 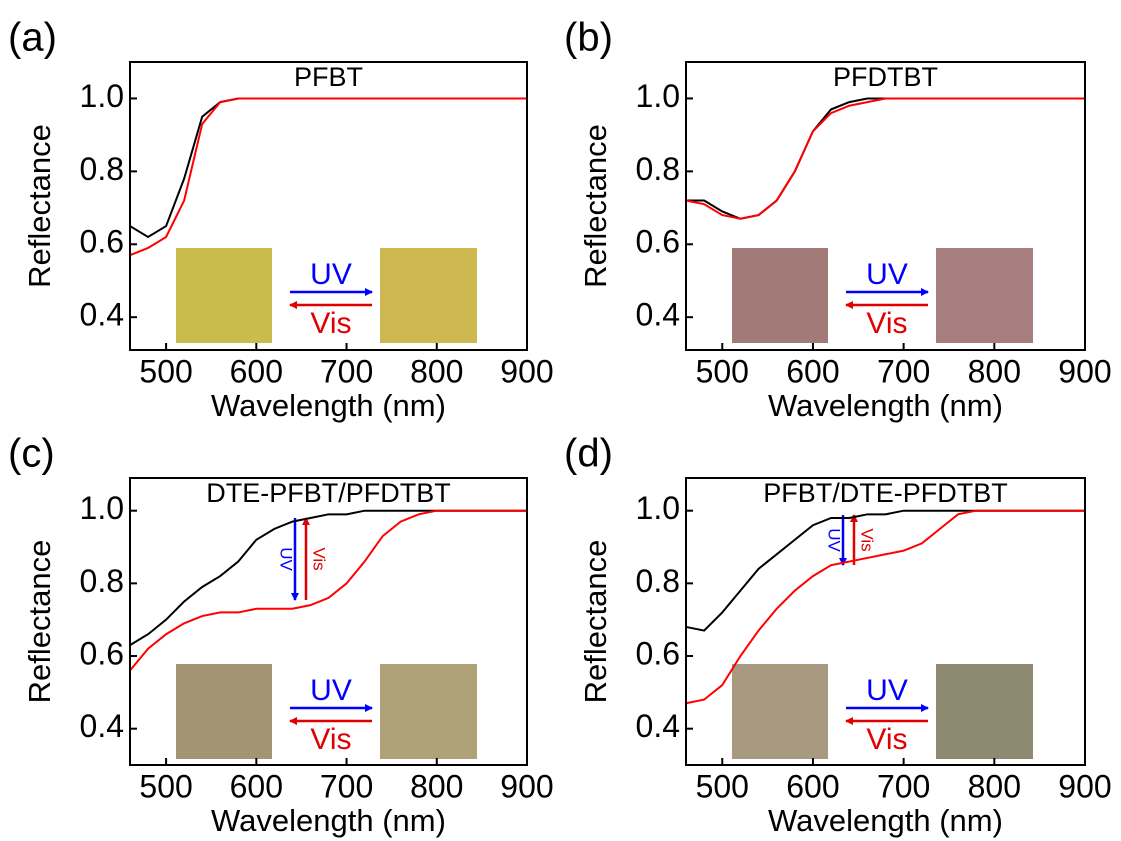 What do you see at coordinates (31, 454) in the screenshot?
I see `panel-label: (c)` at bounding box center [31, 454].